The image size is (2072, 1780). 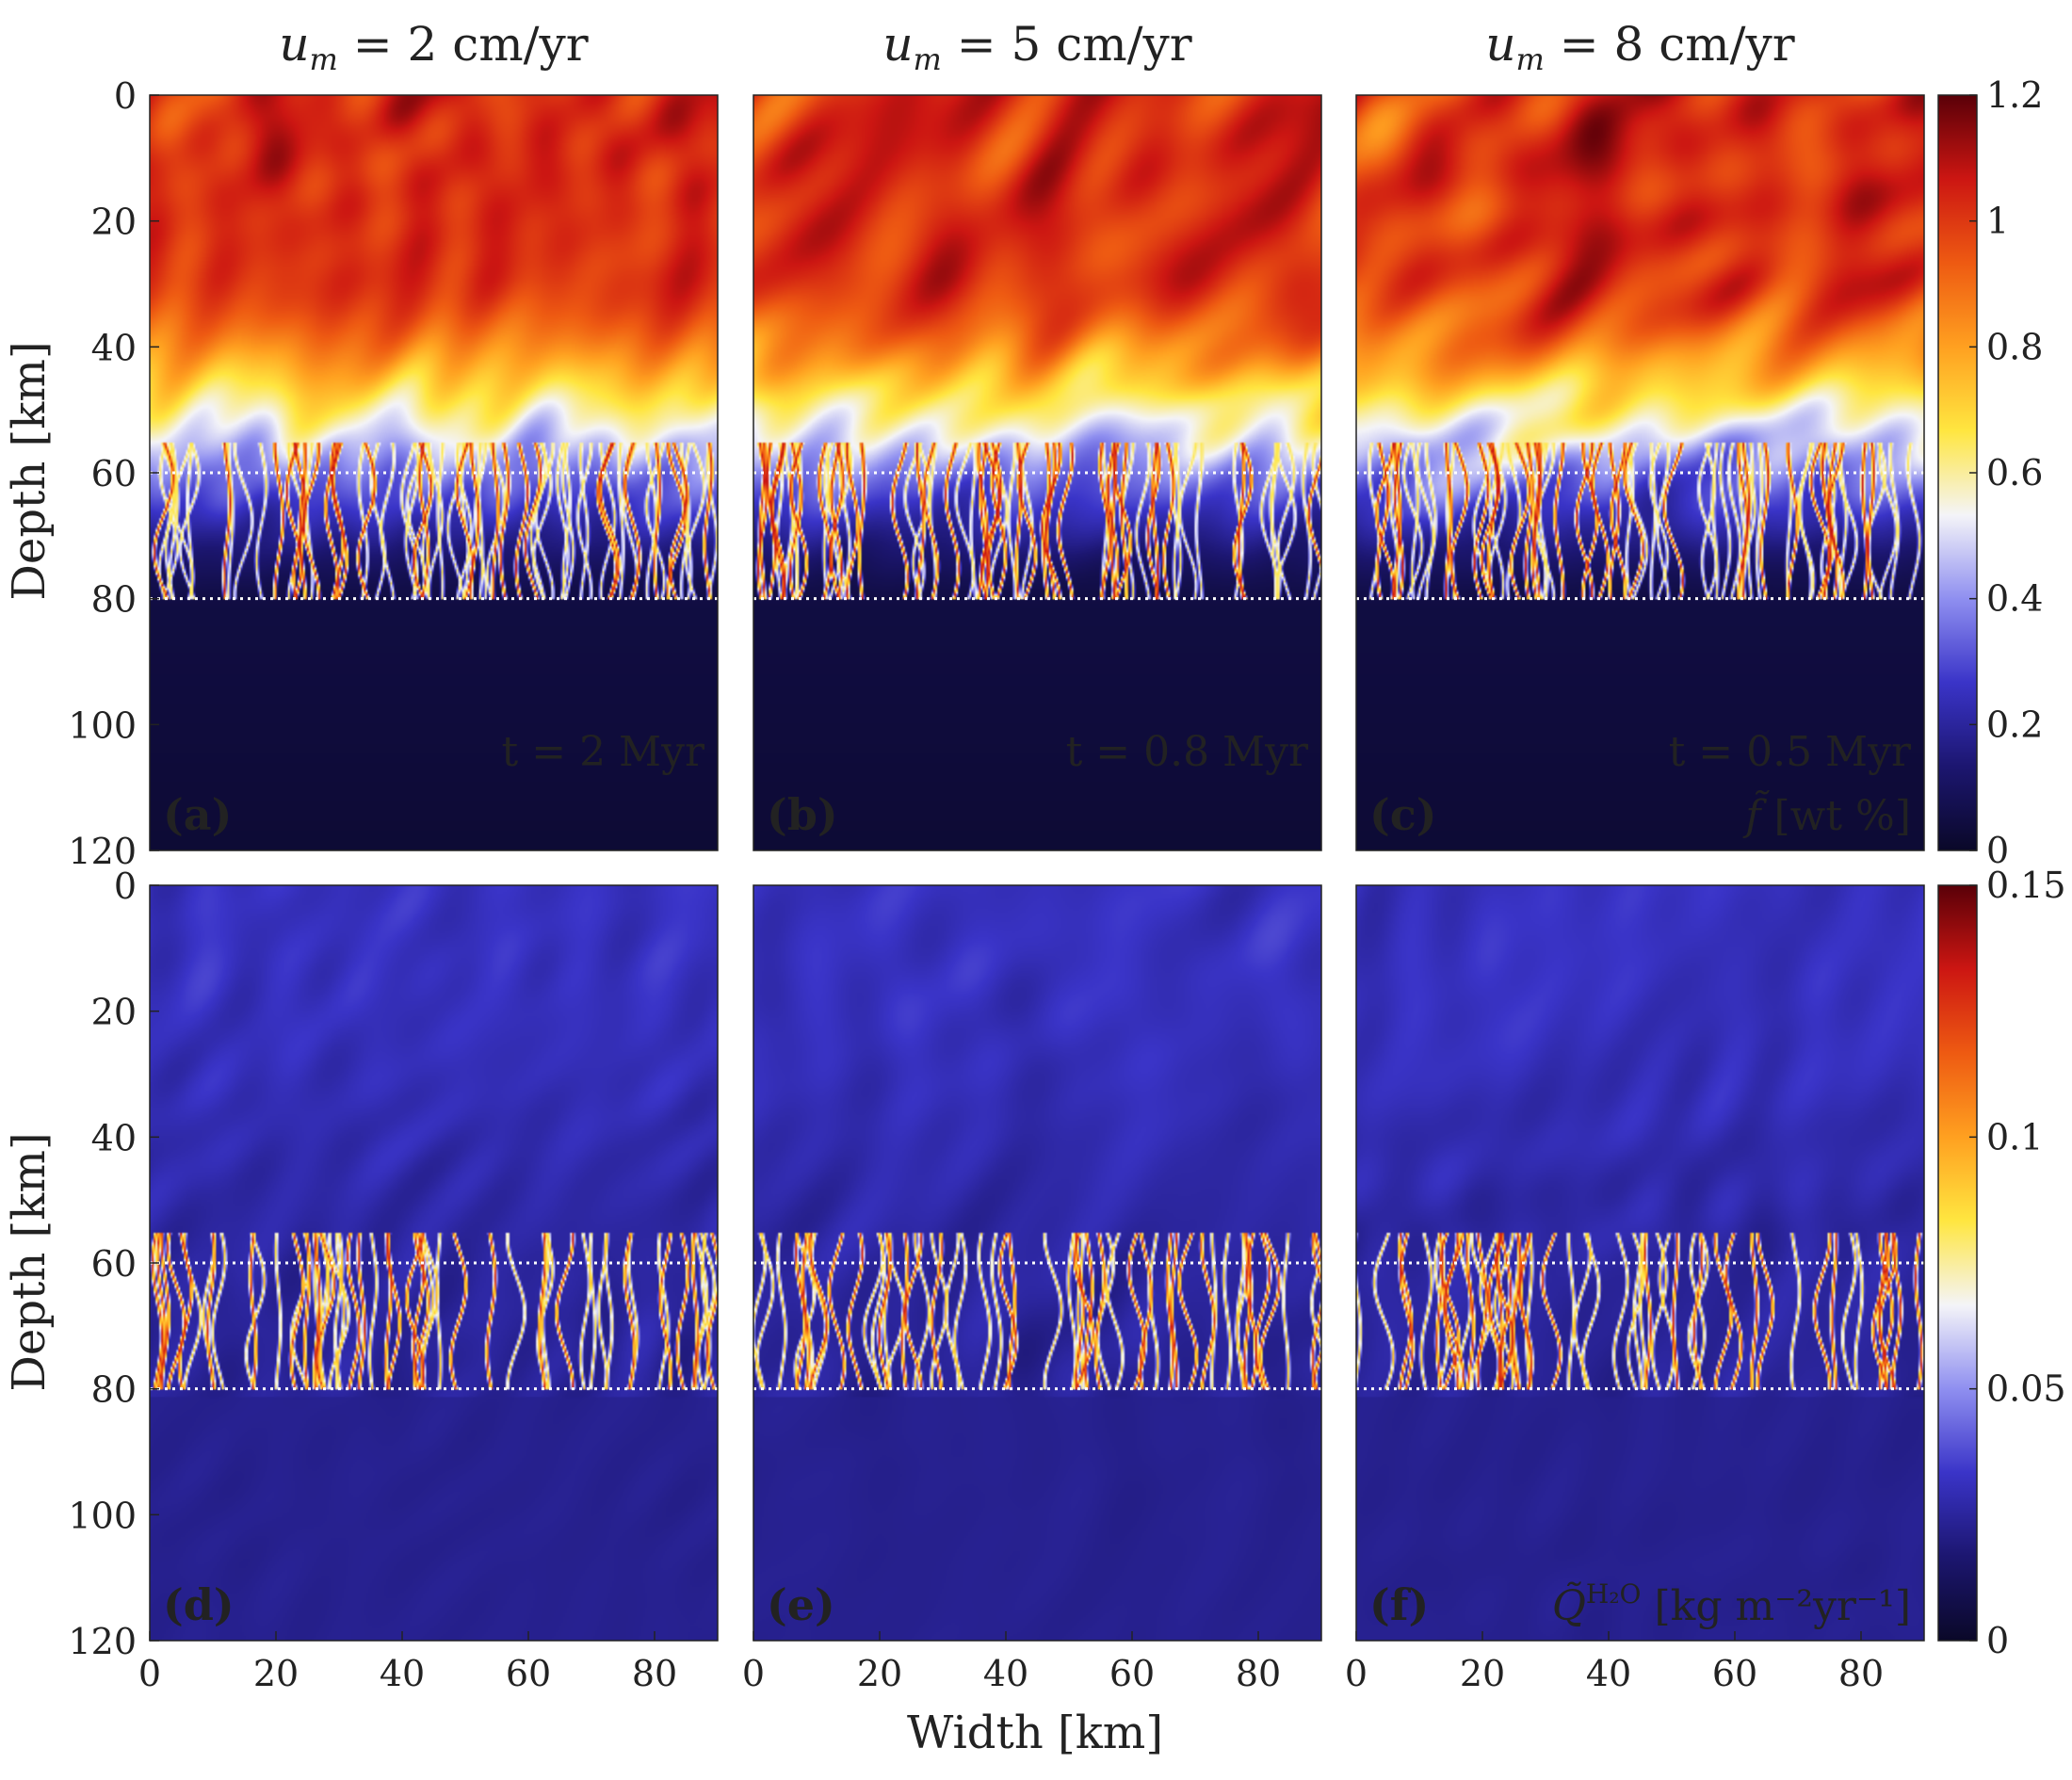 I want to click on panel-b: (b) t = 0.8 Myr, so click(x=1037, y=472).